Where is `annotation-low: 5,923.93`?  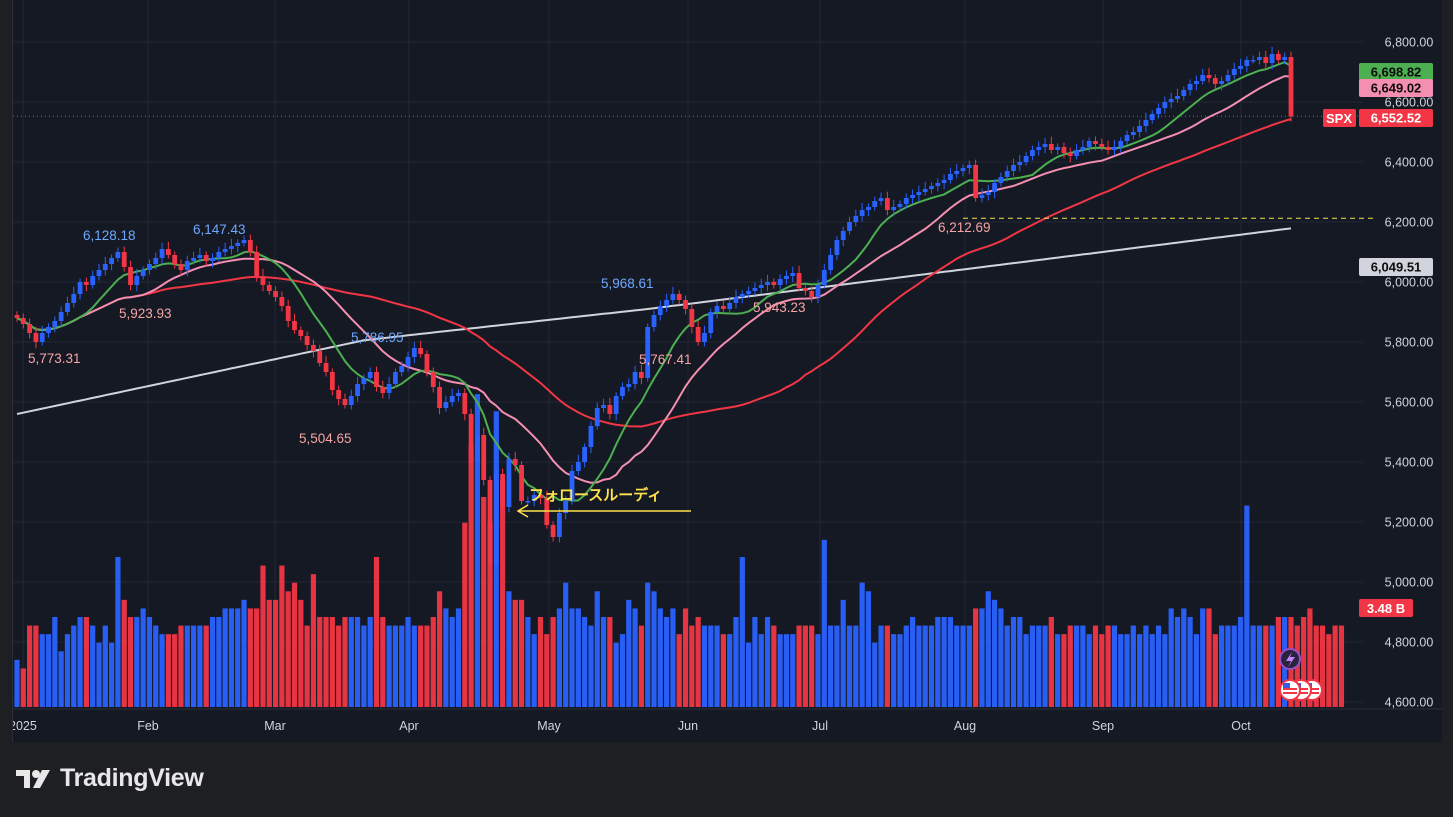
annotation-low: 5,923.93 is located at coordinates (145, 313).